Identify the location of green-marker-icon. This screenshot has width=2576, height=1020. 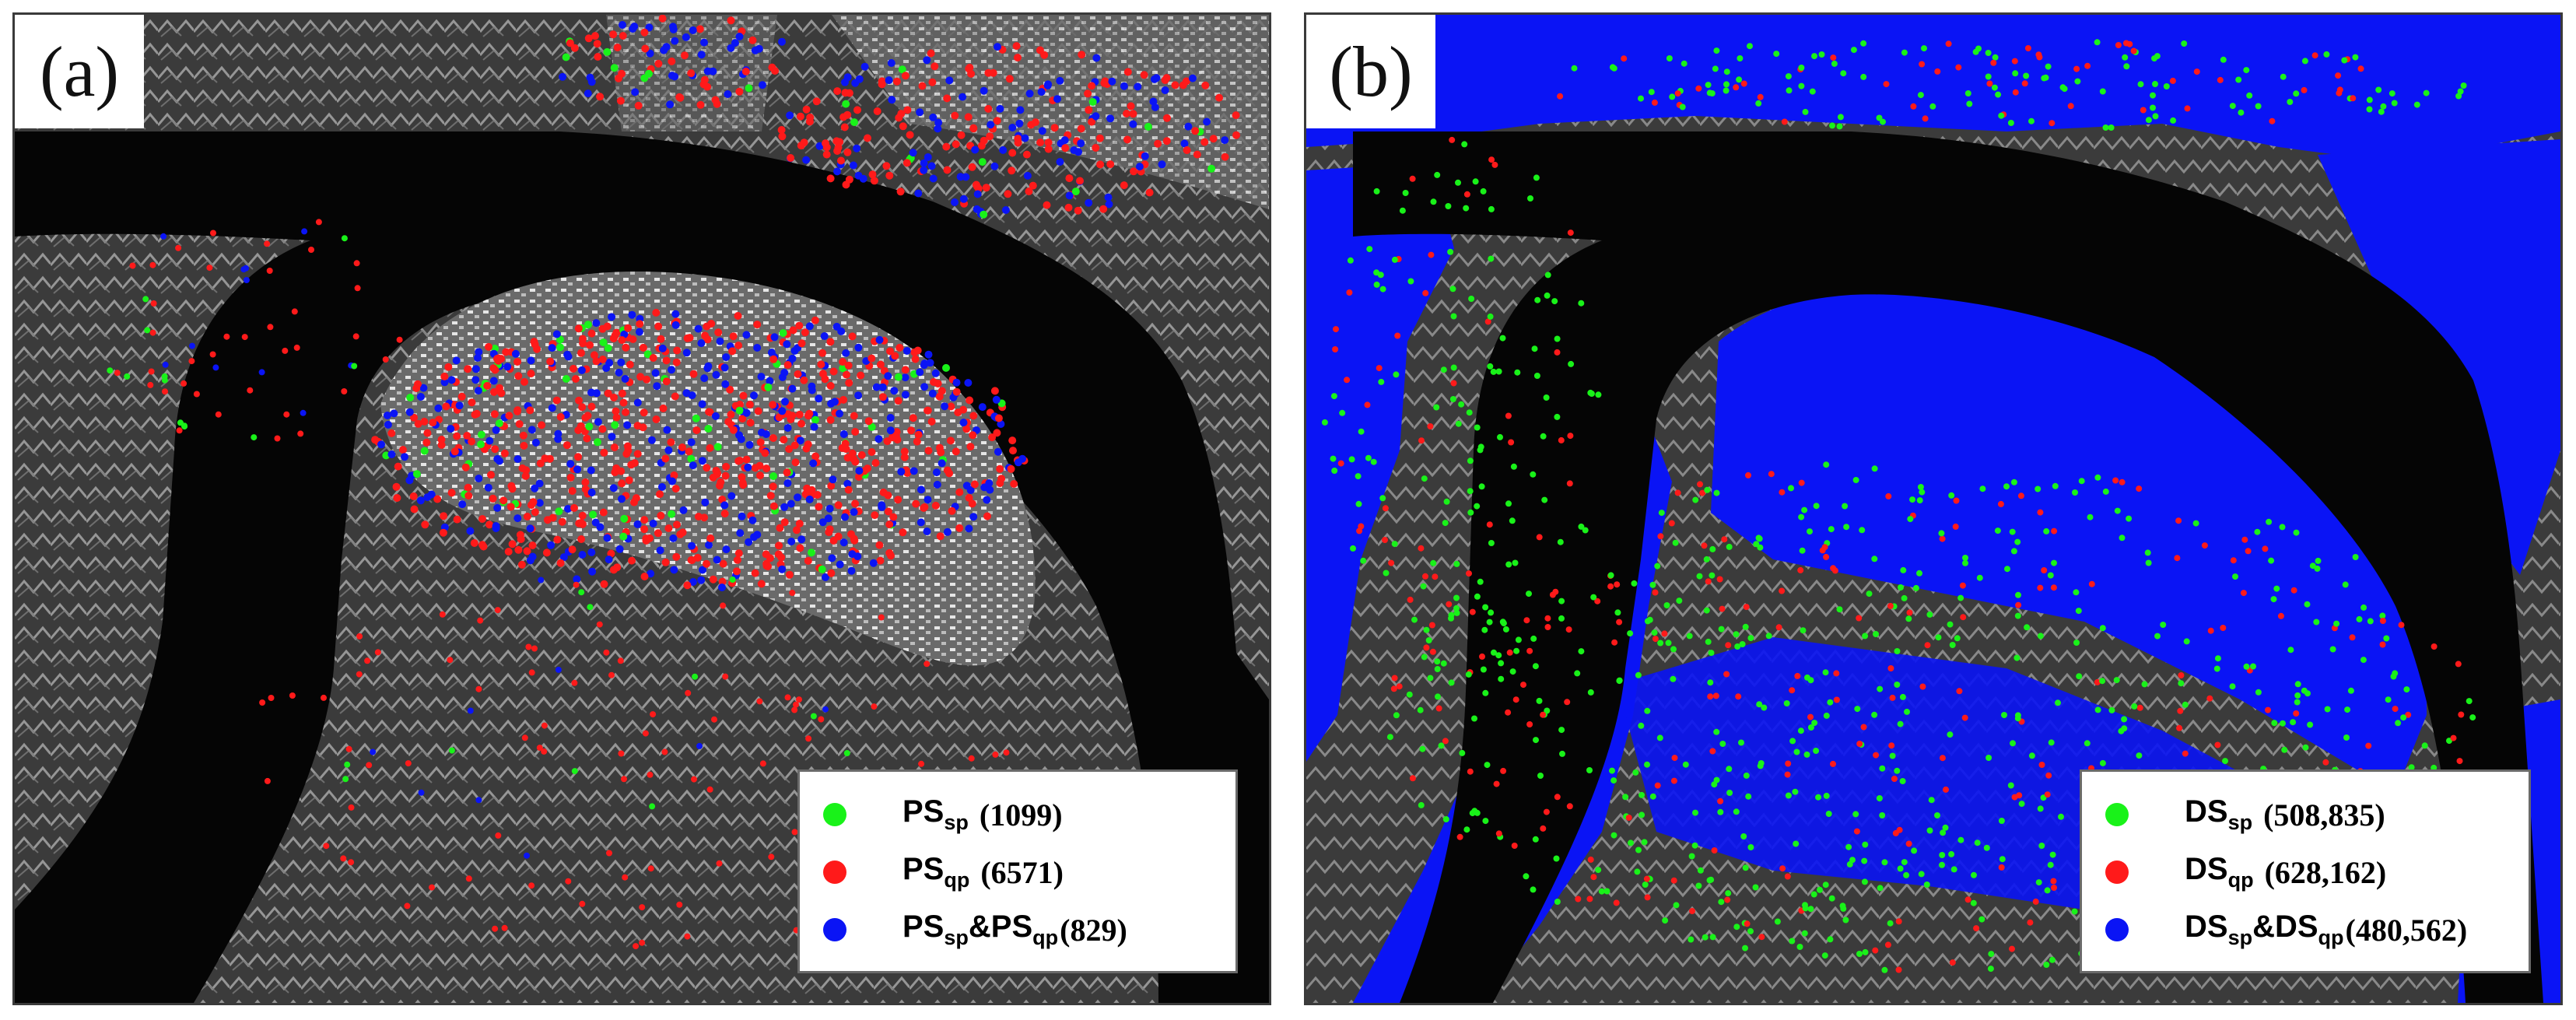
(835, 814).